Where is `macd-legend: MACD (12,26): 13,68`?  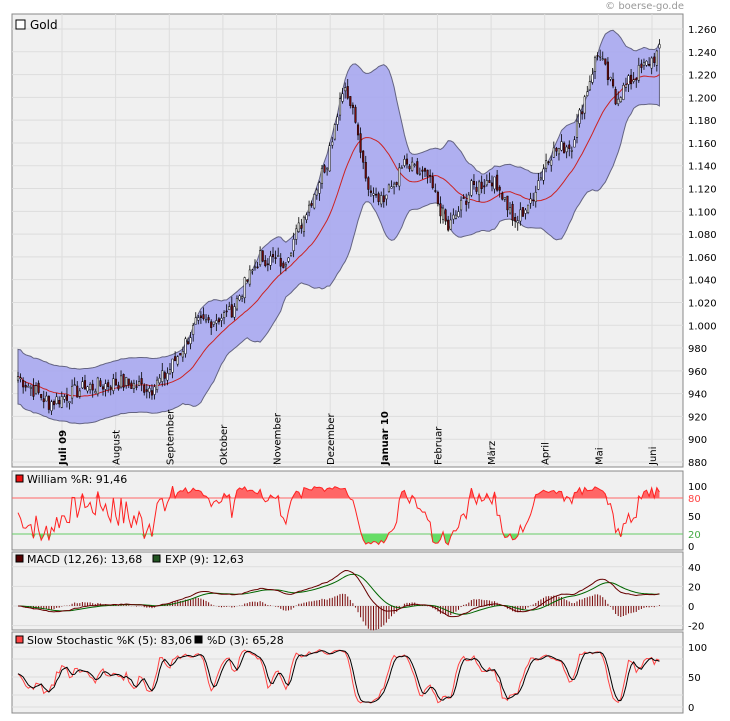 macd-legend: MACD (12,26): 13,68 is located at coordinates (84, 559).